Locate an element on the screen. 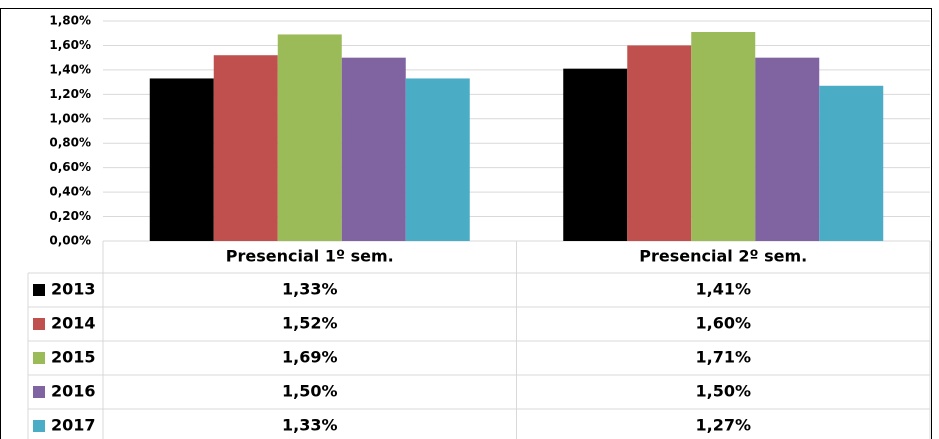 The height and width of the screenshot is (439, 939). legend-label: 2013 is located at coordinates (73, 289).